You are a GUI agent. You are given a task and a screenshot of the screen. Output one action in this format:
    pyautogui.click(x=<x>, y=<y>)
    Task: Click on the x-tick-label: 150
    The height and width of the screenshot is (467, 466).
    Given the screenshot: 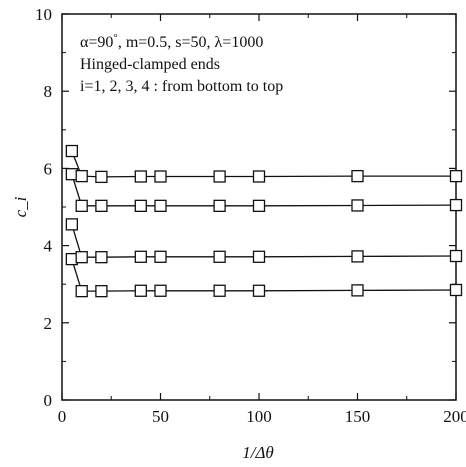 What is the action you would take?
    pyautogui.click(x=358, y=416)
    